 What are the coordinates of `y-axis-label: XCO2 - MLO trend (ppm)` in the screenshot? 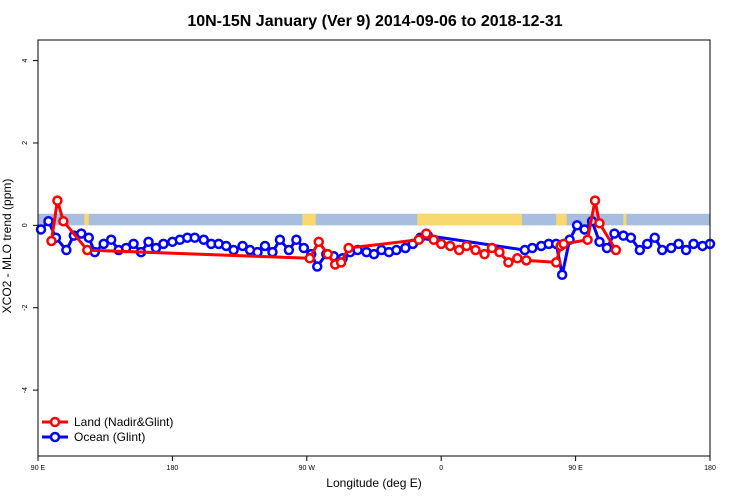 It's located at (7, 246).